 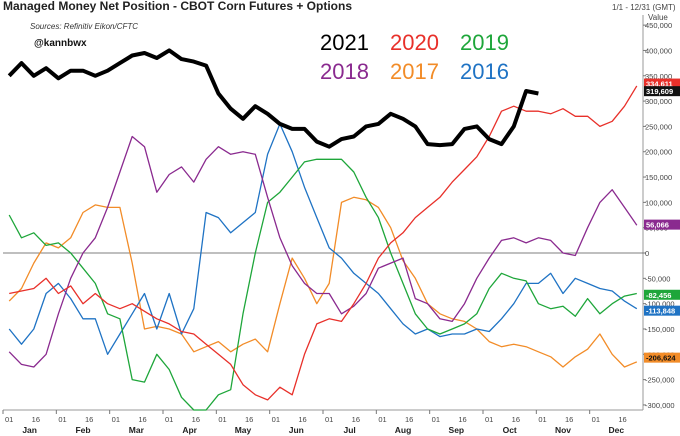 I want to click on x-month-label: Nov, so click(x=563, y=430).